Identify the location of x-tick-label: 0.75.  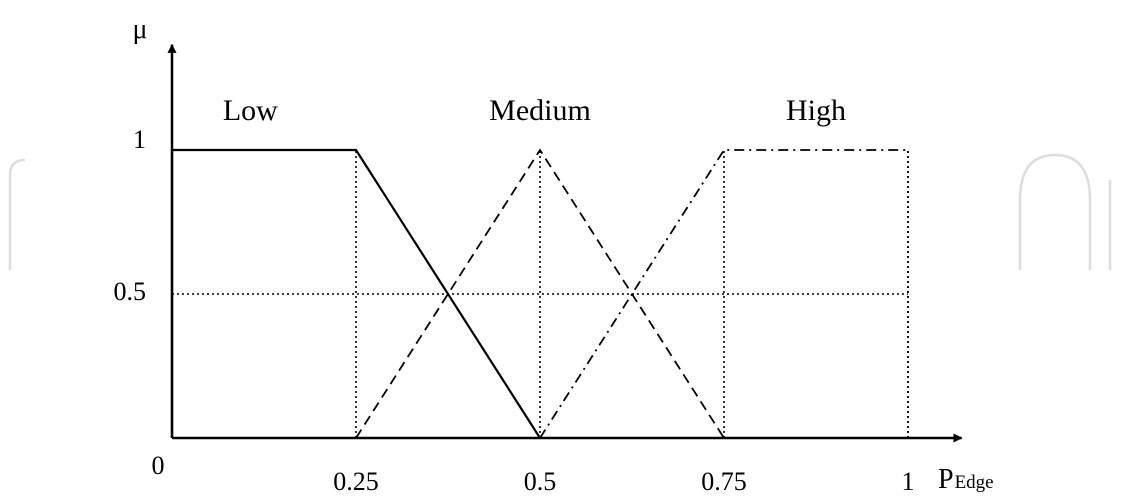
(724, 481).